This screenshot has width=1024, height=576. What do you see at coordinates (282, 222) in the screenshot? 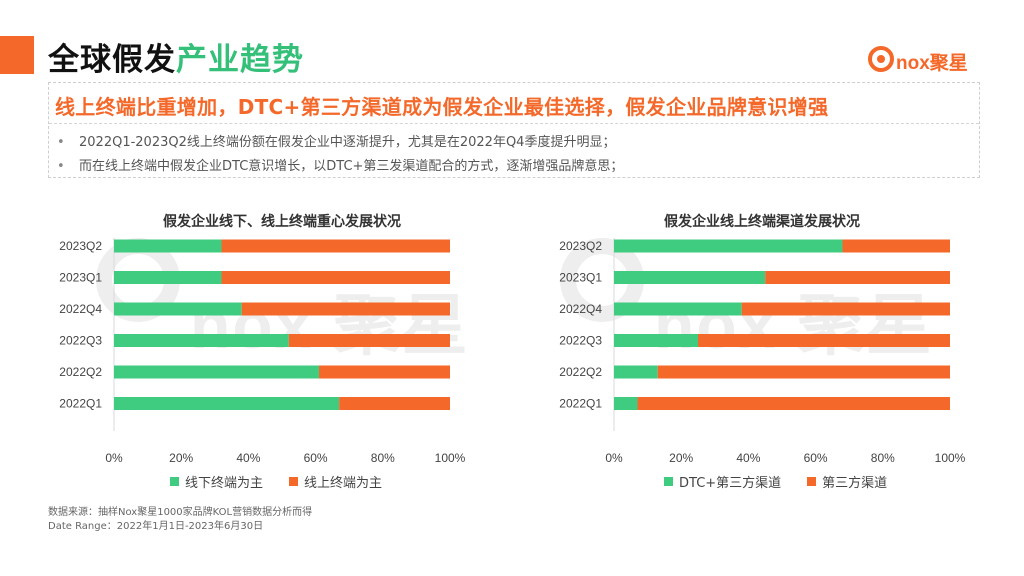
I see `chart1-title: 假发企业线下、线上终端重心发展状况` at bounding box center [282, 222].